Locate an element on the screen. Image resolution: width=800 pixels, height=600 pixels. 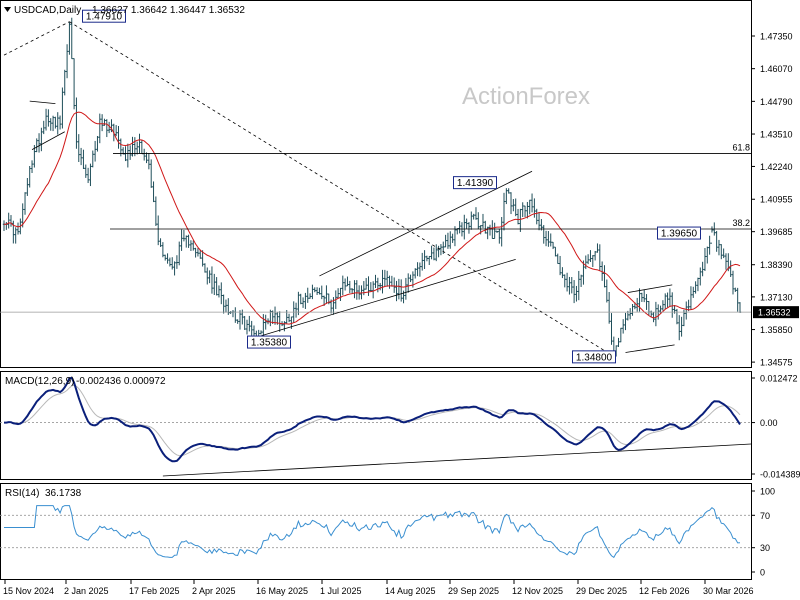
pivot-label: 1.41390 is located at coordinates (475, 183).